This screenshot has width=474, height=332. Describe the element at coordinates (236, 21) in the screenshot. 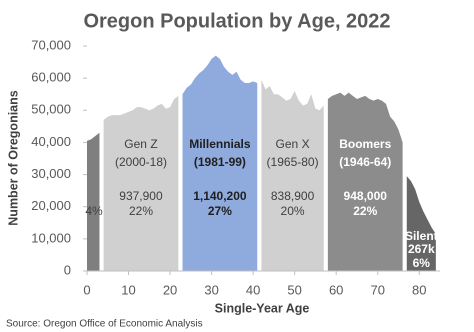

I see `chart-title: Oregon Population by Age, 2022` at that location.